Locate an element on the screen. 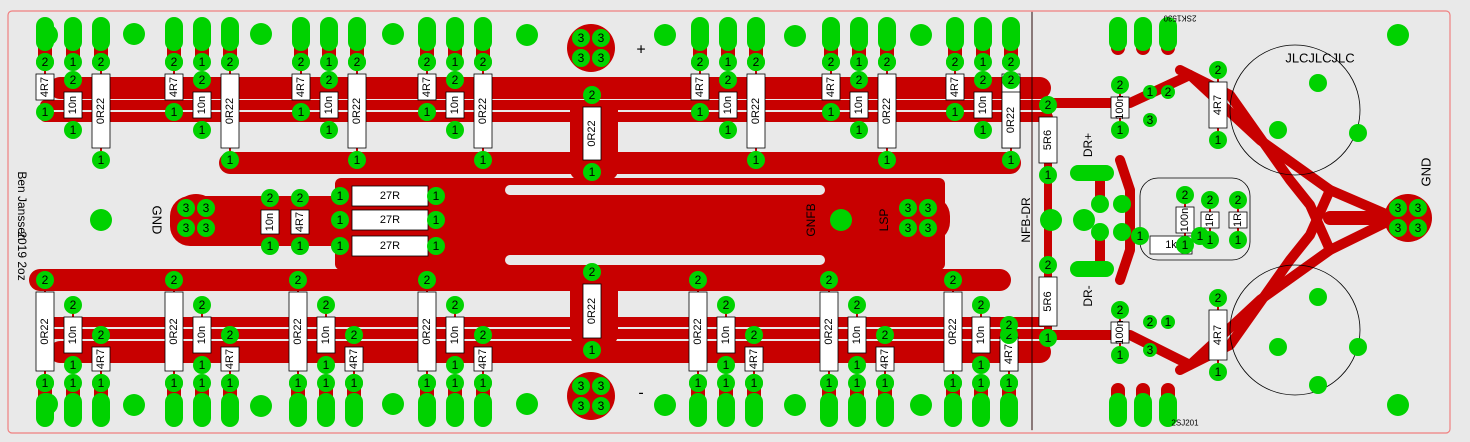 The width and height of the screenshot is (1470, 442). component-value: 1R is located at coordinates (1210, 220).